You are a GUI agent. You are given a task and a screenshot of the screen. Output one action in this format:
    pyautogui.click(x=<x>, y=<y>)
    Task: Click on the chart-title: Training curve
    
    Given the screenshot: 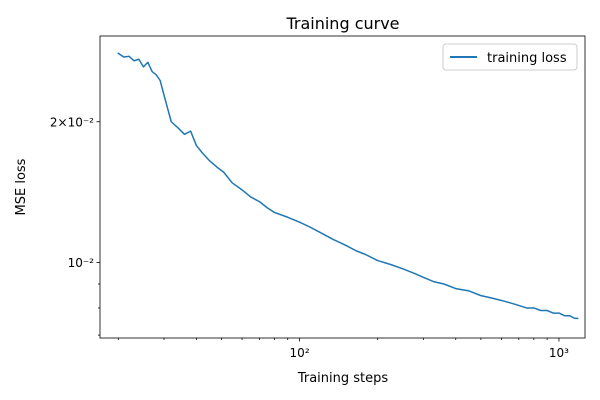 What is the action you would take?
    pyautogui.click(x=342, y=23)
    